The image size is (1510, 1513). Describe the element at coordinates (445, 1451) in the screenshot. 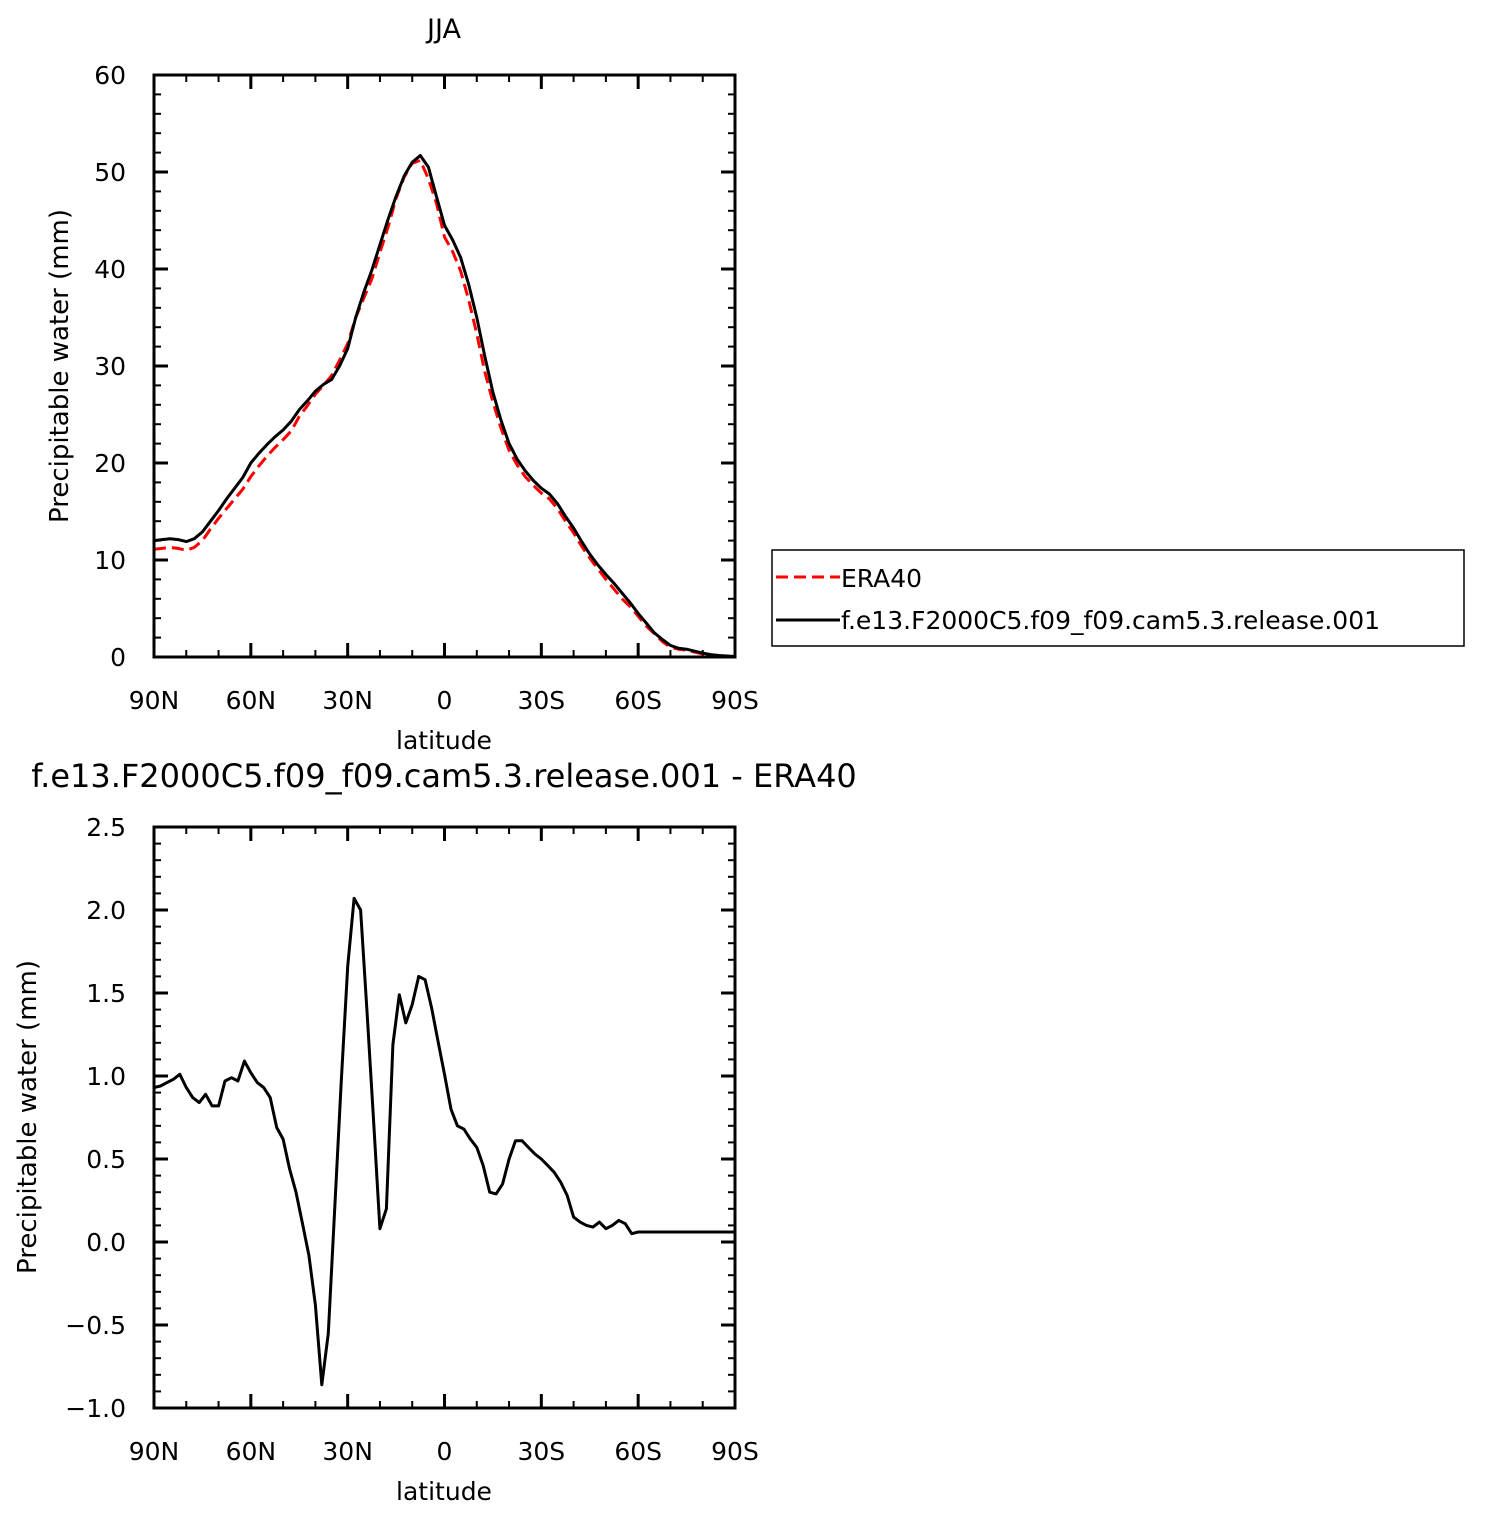

I see `bottom-x-tick-label: 0` at that location.